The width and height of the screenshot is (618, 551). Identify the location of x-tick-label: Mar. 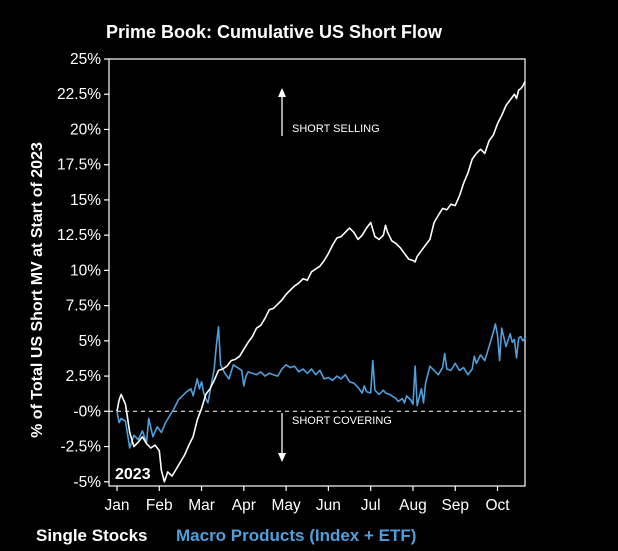
(201, 505).